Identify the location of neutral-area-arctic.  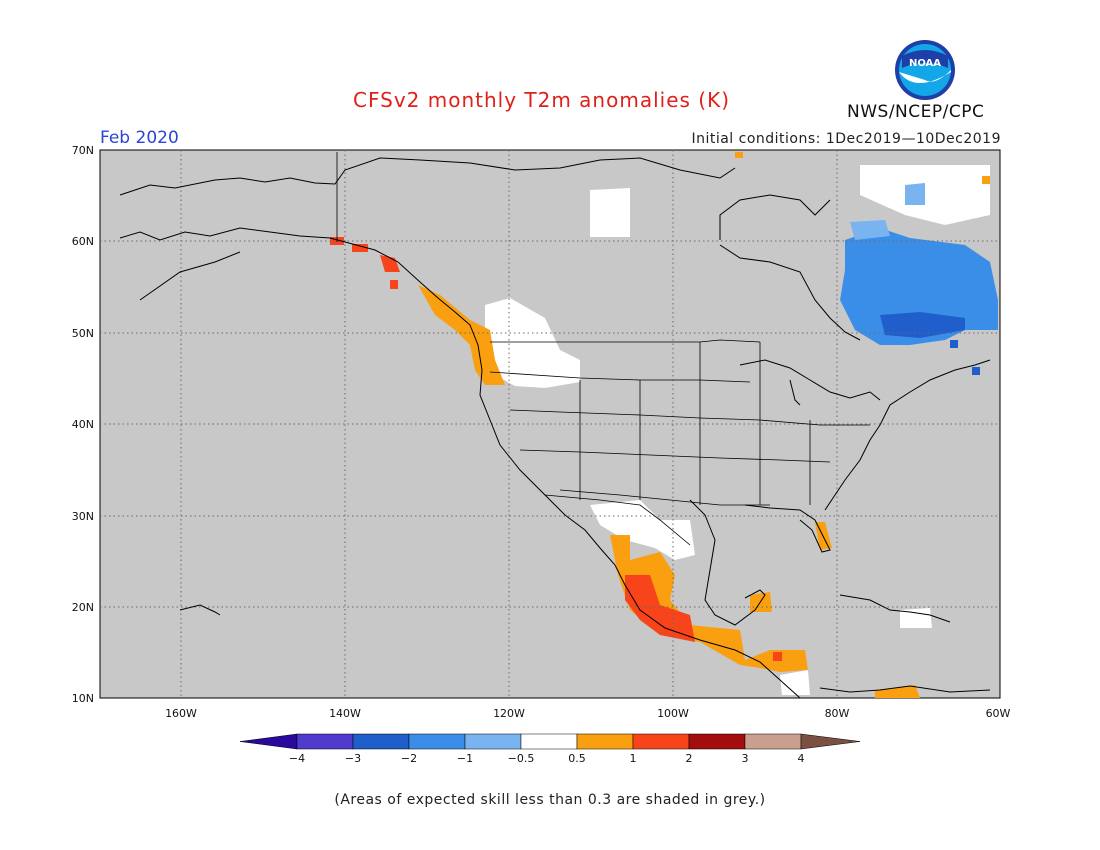
(610, 212).